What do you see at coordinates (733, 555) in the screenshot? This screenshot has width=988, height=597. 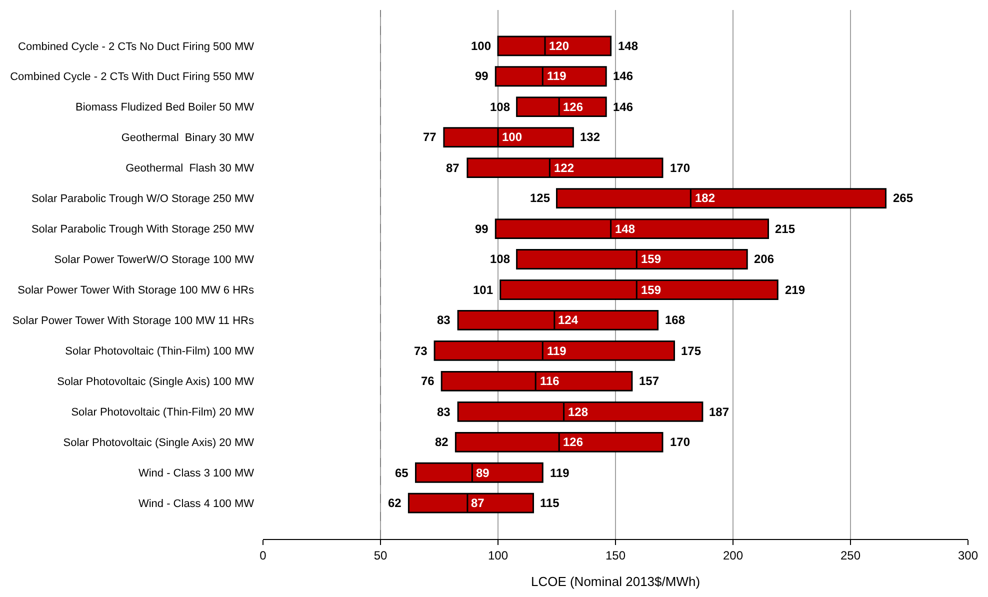 I see `x-tick-label: 200` at bounding box center [733, 555].